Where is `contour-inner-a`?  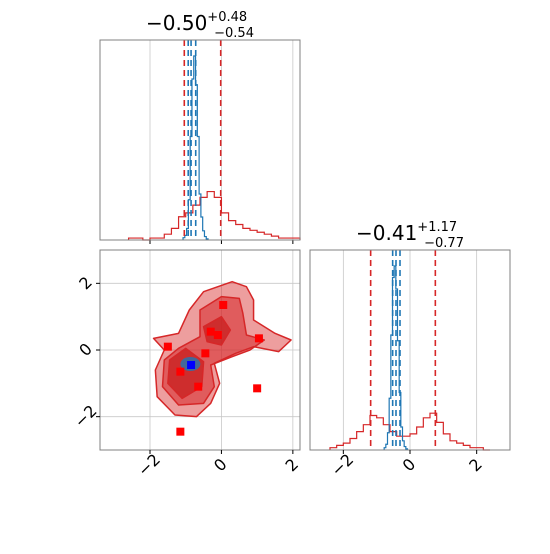
contour-inner-a is located at coordinates (217, 330).